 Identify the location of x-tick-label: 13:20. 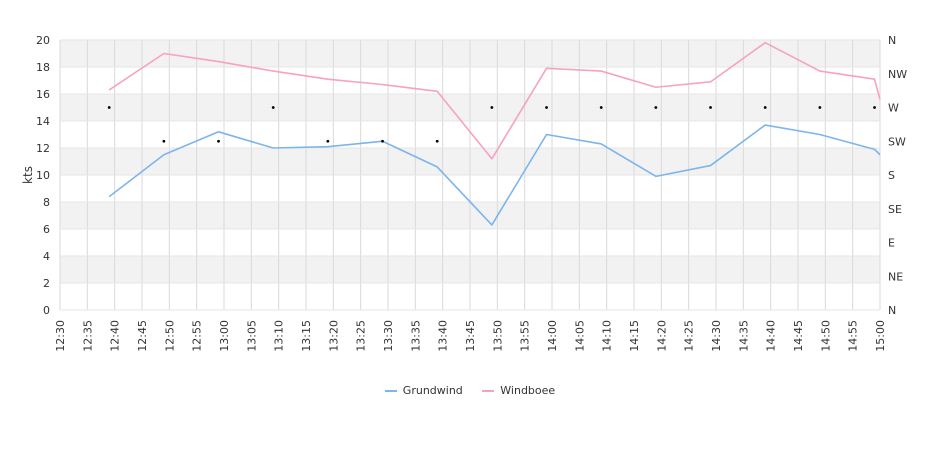
(333, 336).